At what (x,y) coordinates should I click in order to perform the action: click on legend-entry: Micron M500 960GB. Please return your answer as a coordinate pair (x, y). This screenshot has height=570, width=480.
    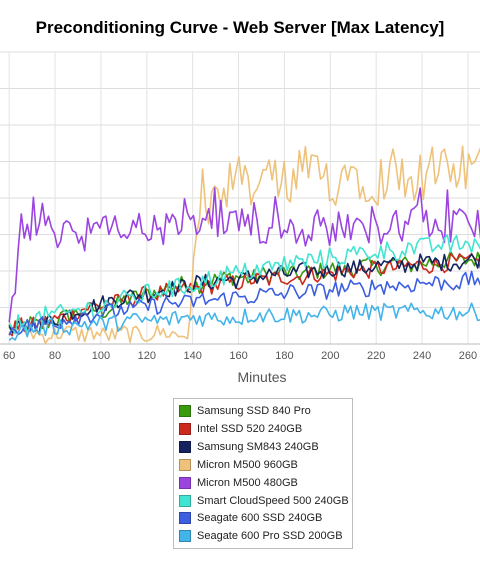
    Looking at the image, I should click on (238, 465).